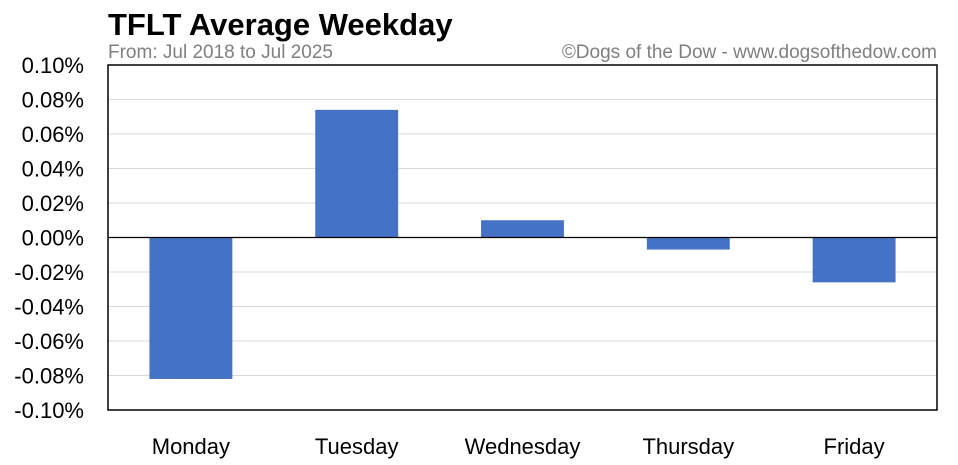 Image resolution: width=958 pixels, height=465 pixels. I want to click on y-tick-label: -0.02%, so click(49, 272).